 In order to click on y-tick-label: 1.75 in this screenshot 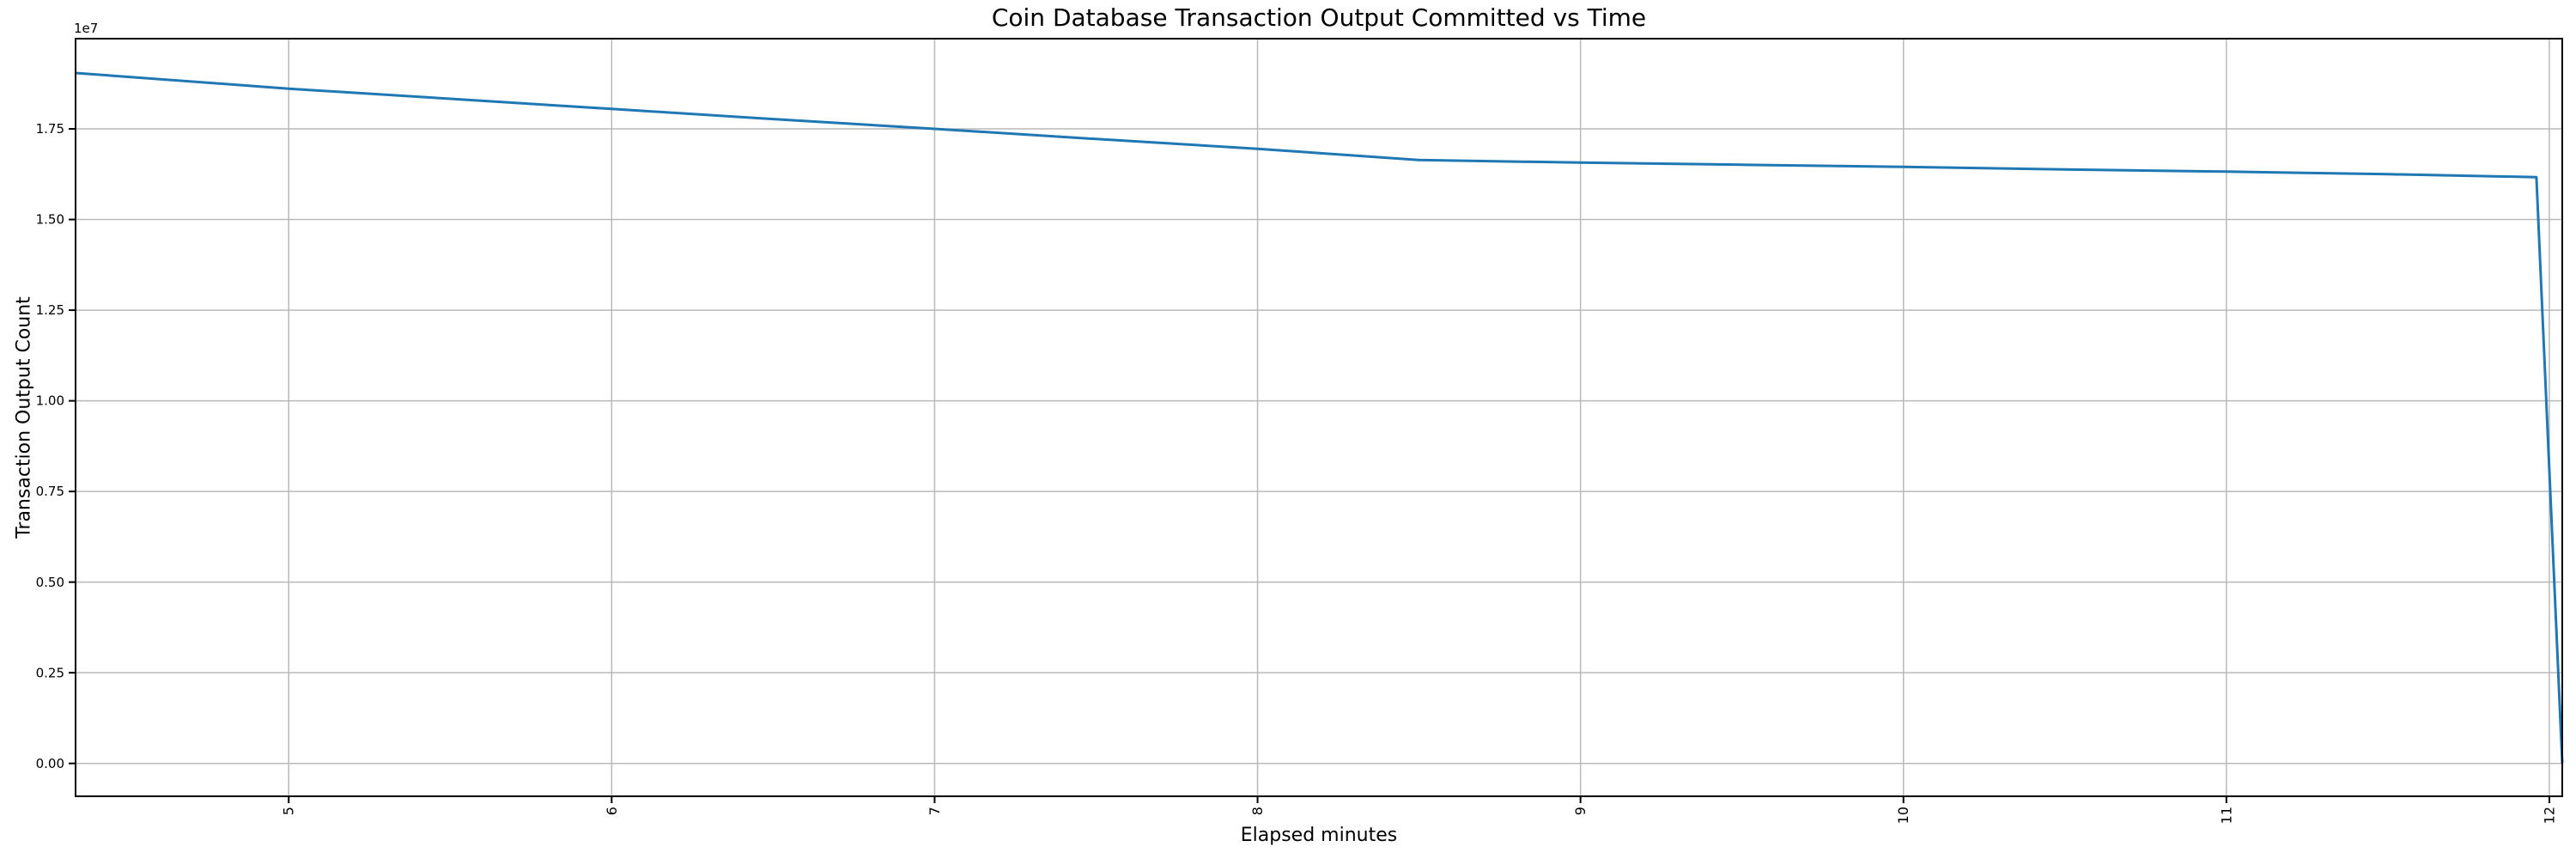, I will do `click(50, 129)`.